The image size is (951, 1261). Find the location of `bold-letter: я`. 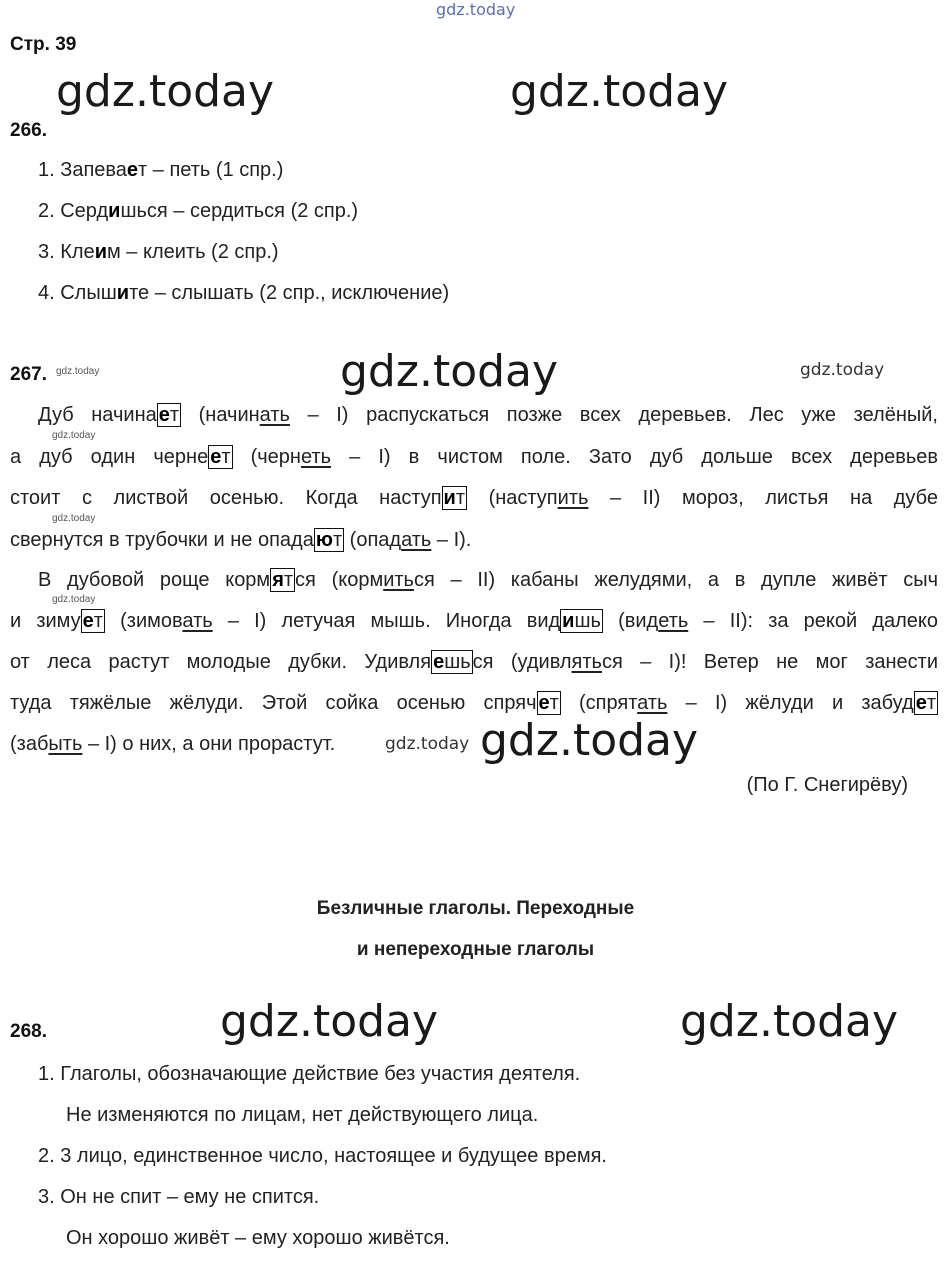

bold-letter: я is located at coordinates (278, 580).